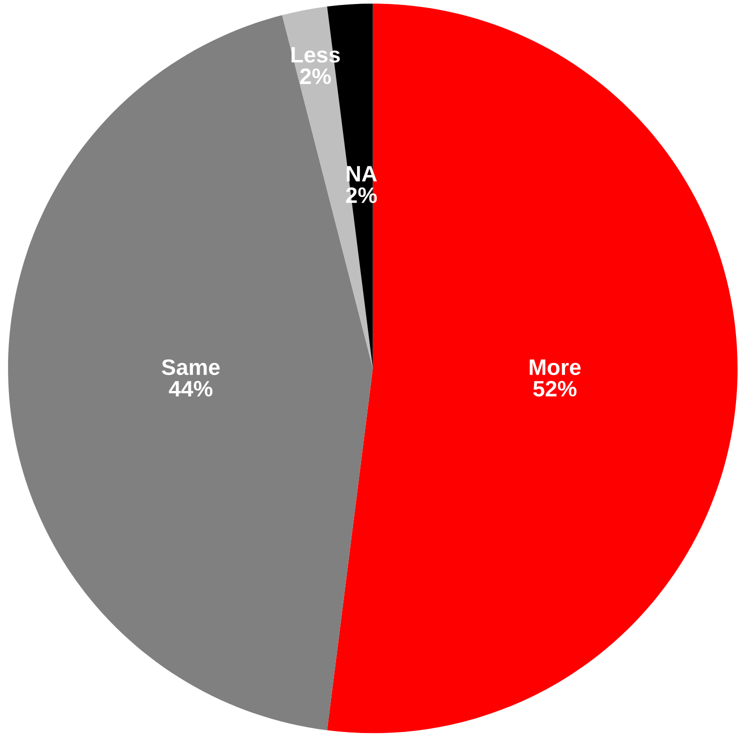 Image resolution: width=742 pixels, height=735 pixels. I want to click on slice-label: More, so click(555, 368).